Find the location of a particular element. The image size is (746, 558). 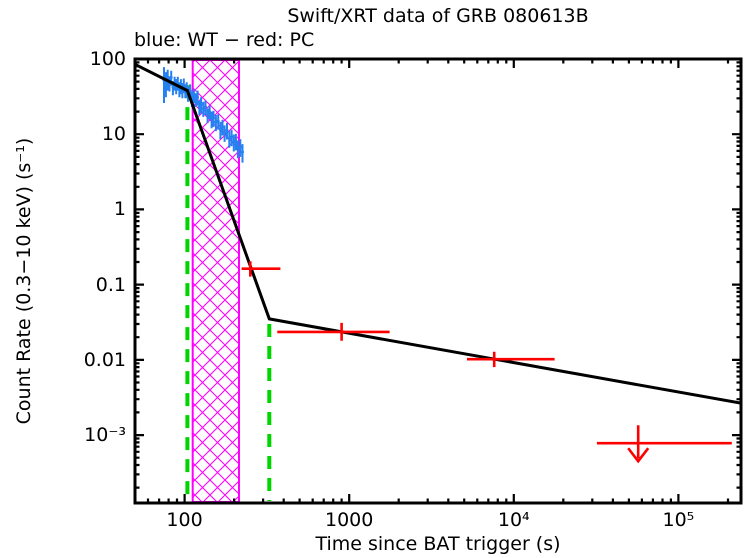

x-tick-label: 100 is located at coordinates (184, 520).